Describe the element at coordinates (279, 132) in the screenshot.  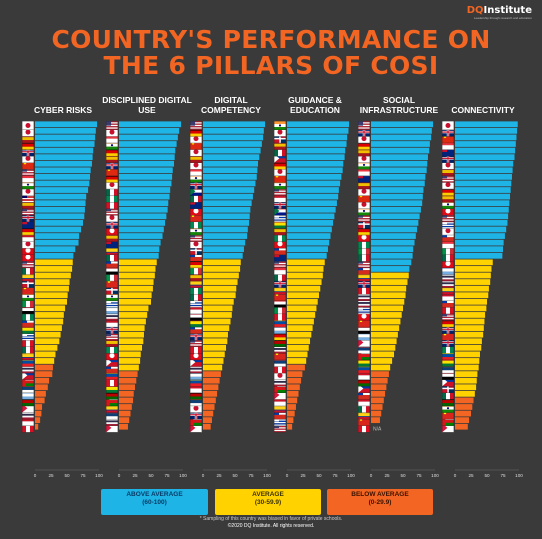
I see `korea-flag-icon` at that location.